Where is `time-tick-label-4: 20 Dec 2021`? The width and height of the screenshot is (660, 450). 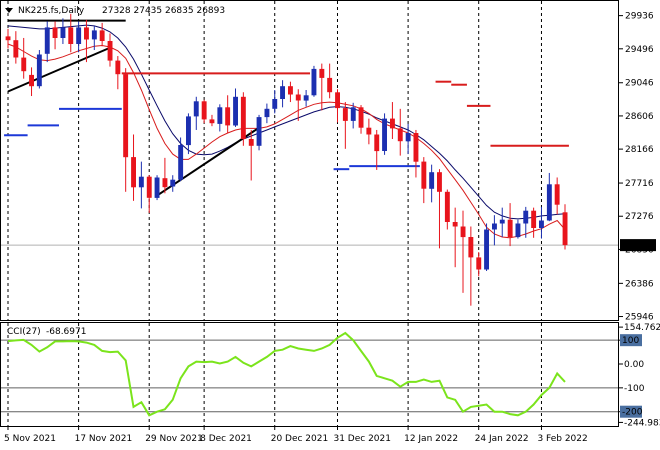
time-tick-label-4: 20 Dec 2021 is located at coordinates (300, 439).